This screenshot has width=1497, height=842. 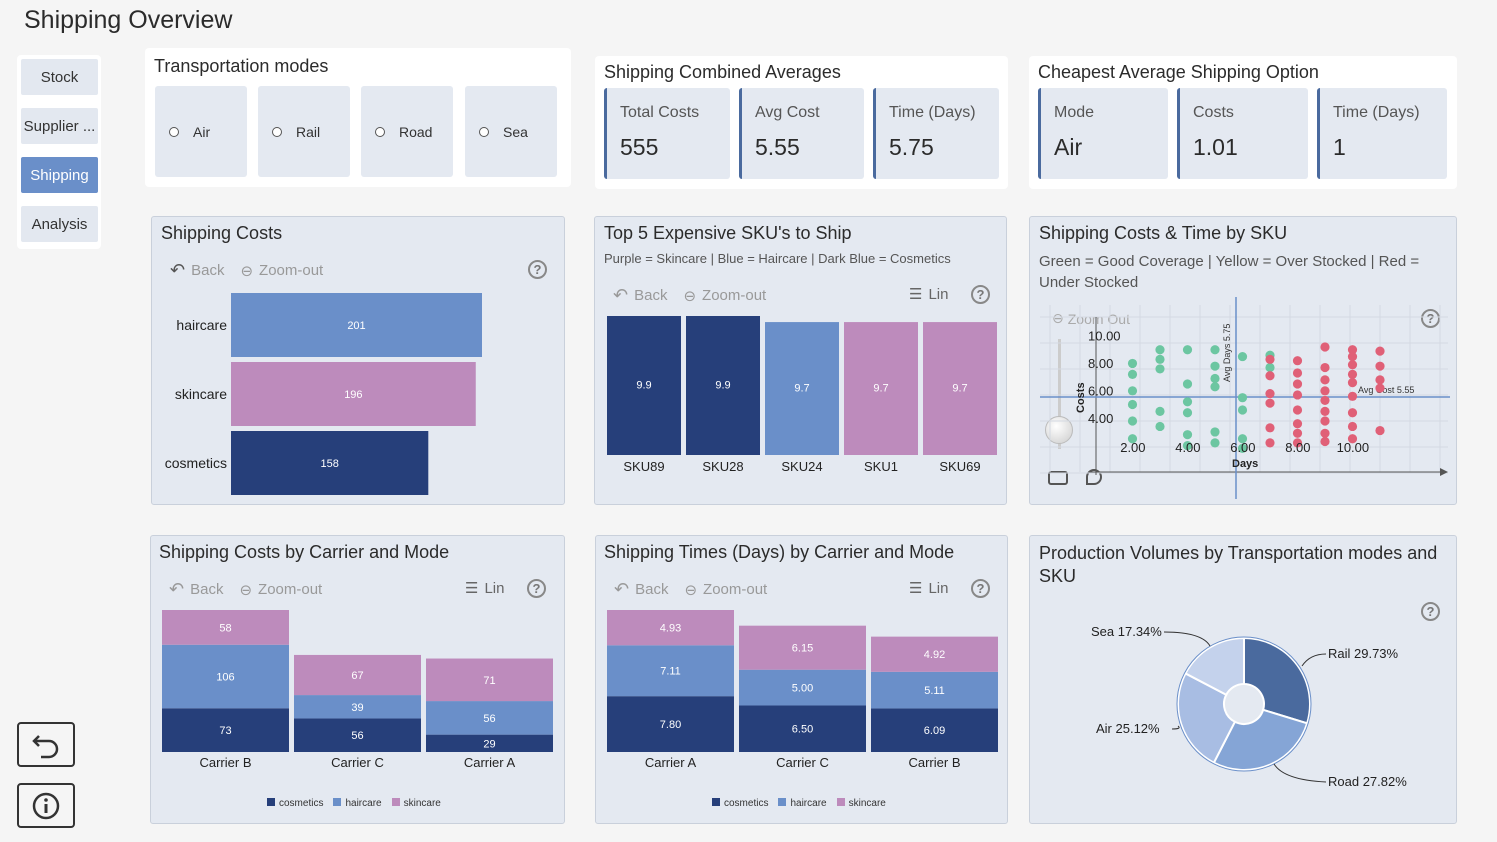 I want to click on nav-shipping-button: Shipping, so click(x=59, y=175).